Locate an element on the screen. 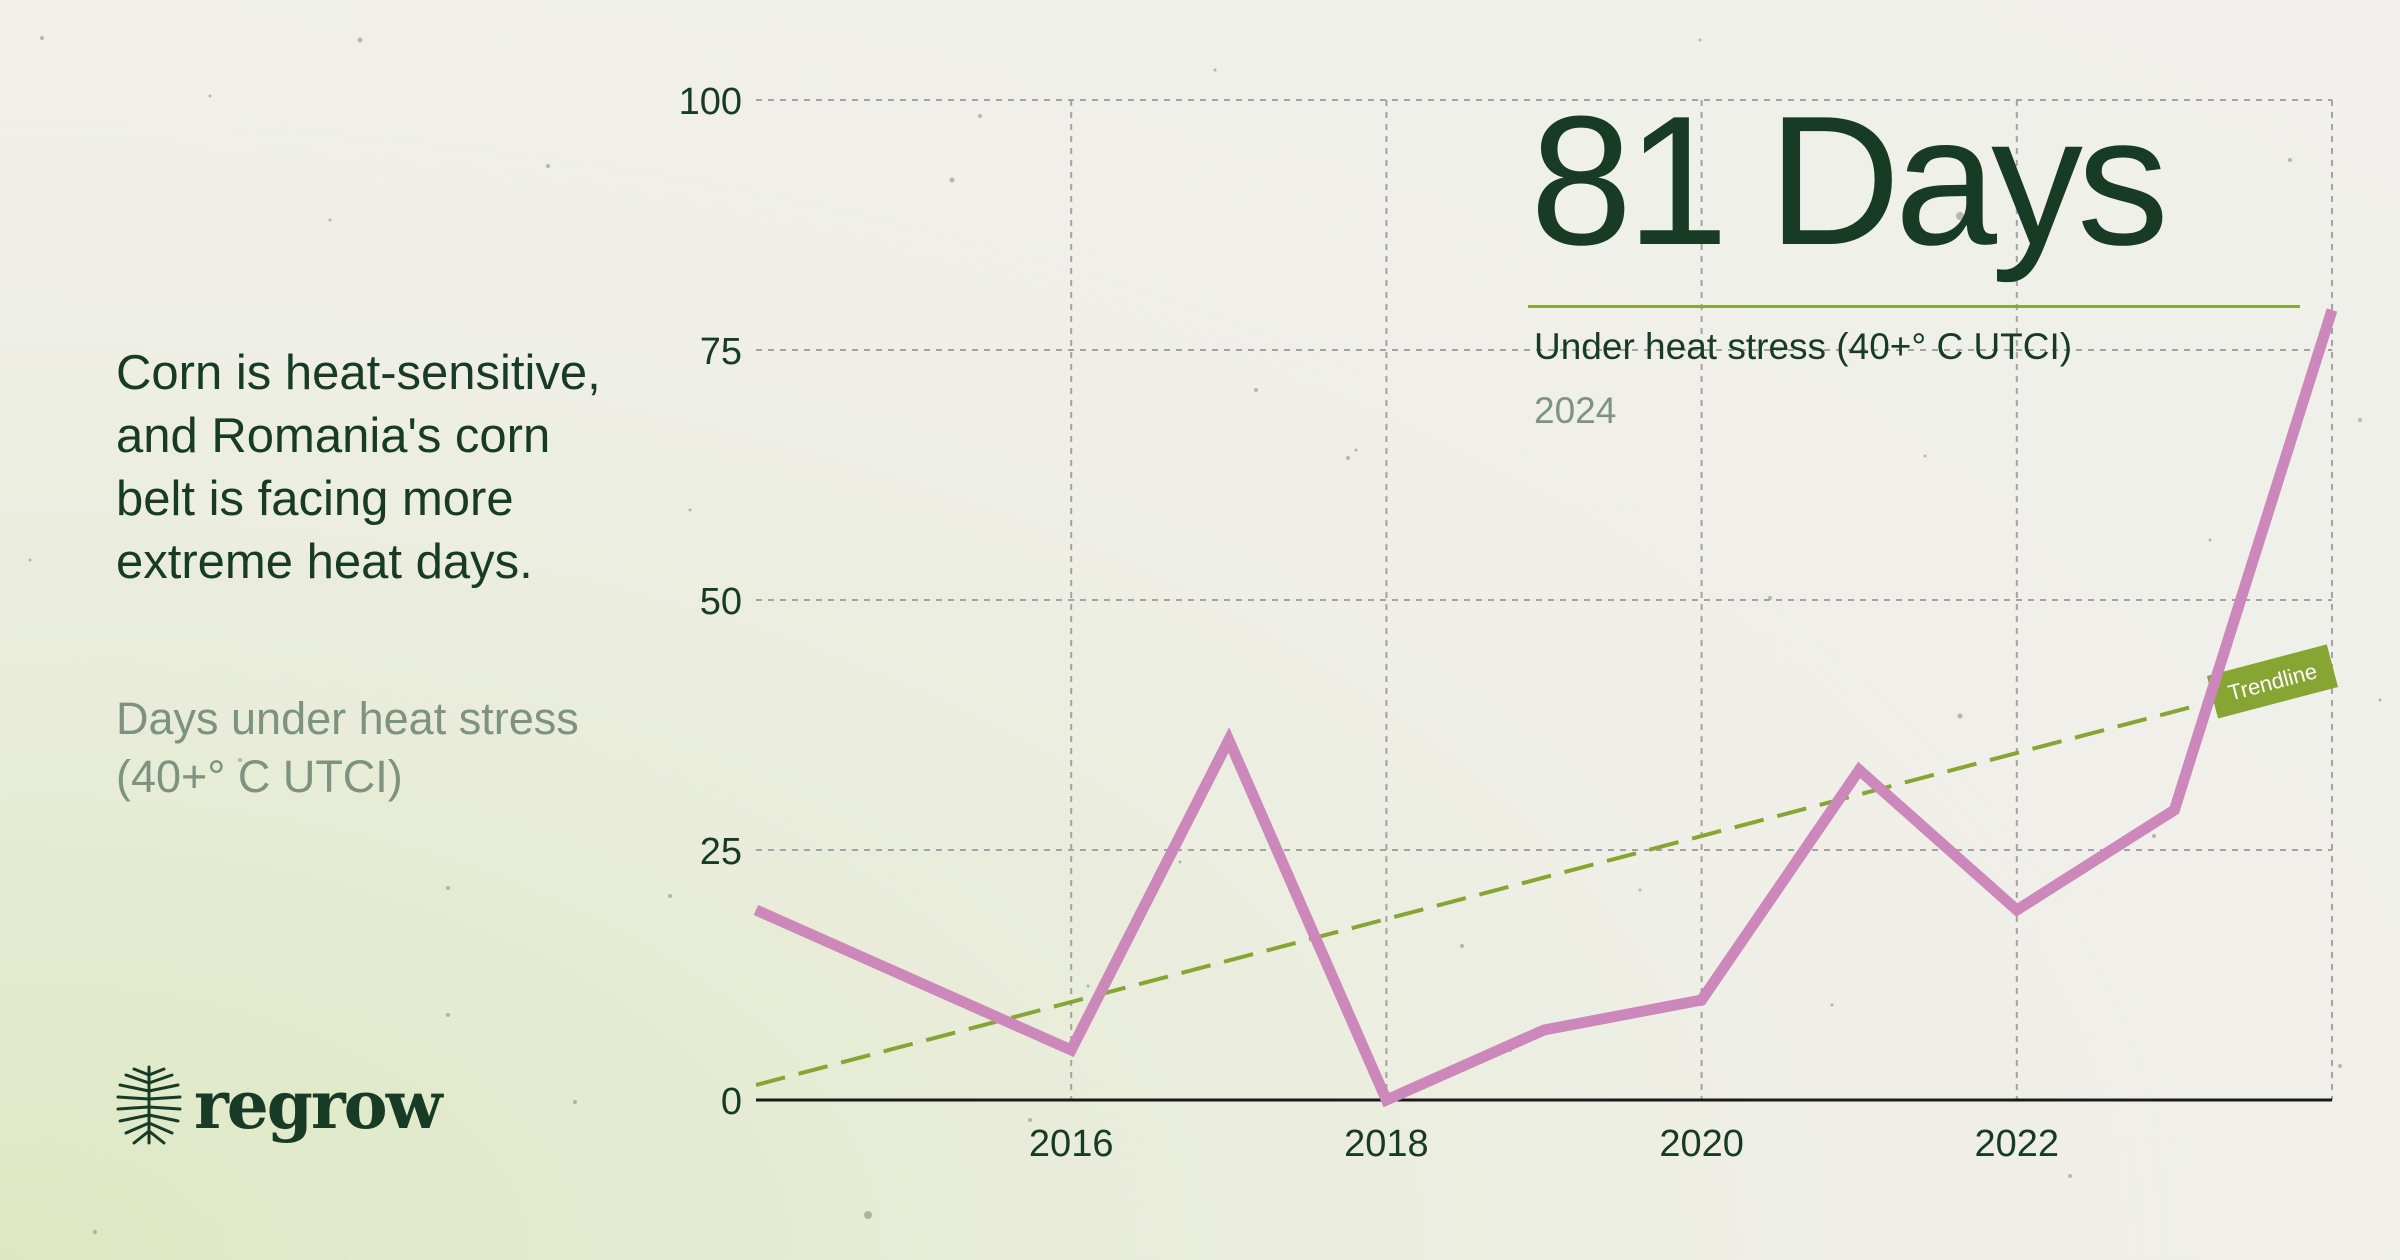 The image size is (2400, 1260). y-tick-label: 50 is located at coordinates (721, 602).